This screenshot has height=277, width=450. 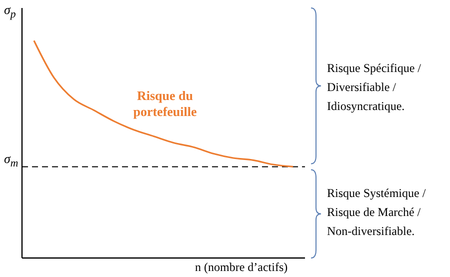 What do you see at coordinates (374, 87) in the screenshot?
I see `text: Risque Spécifique / Diversifiable / Idiosyncratique.` at bounding box center [374, 87].